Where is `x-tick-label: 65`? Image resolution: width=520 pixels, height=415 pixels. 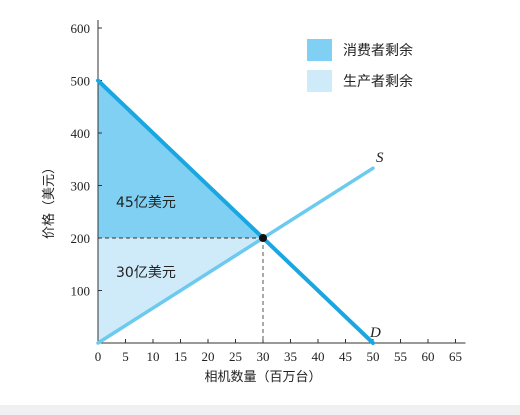 x-tick-label: 65 is located at coordinates (455, 356).